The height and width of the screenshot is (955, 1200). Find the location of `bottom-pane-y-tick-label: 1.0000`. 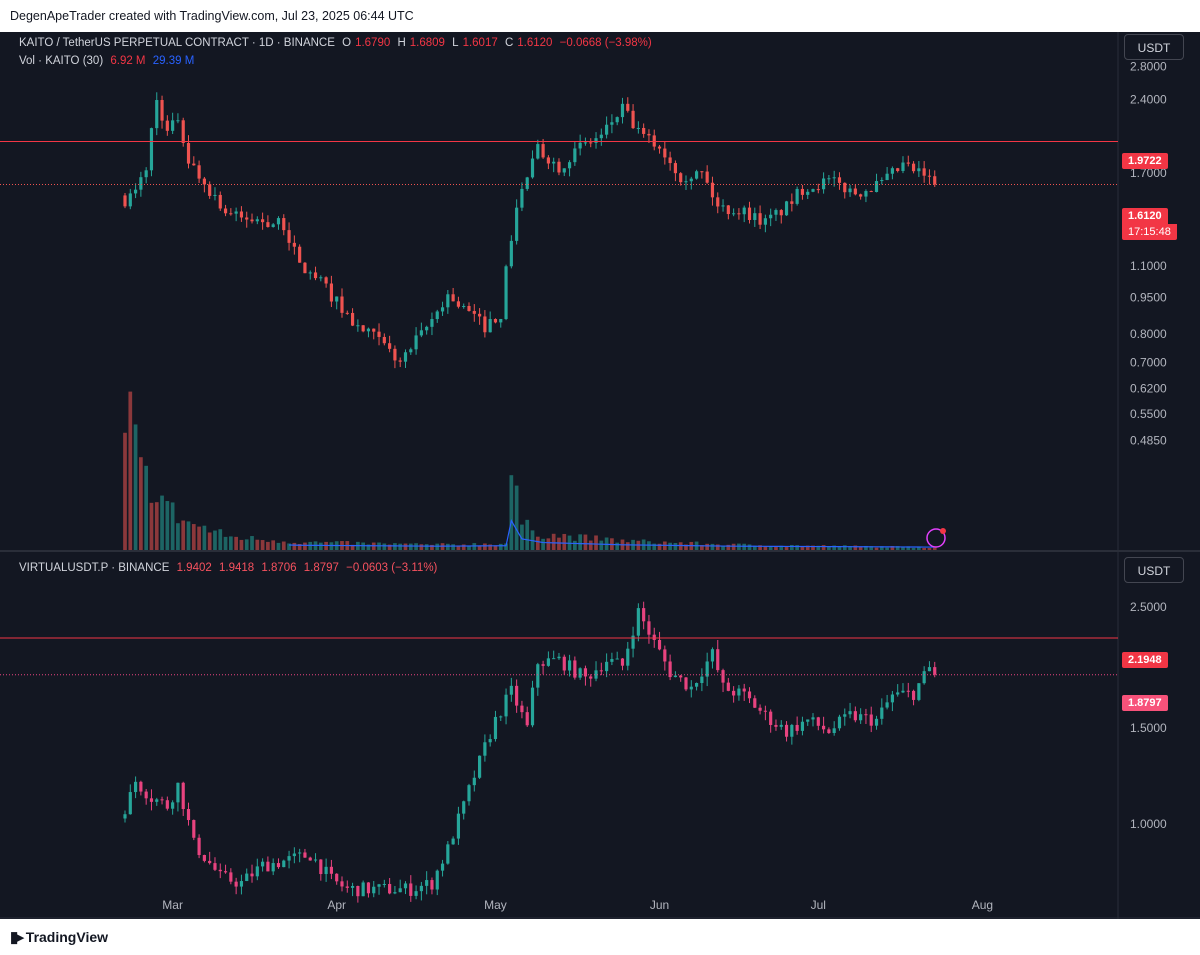

bottom-pane-y-tick-label: 1.0000 is located at coordinates (1148, 824).